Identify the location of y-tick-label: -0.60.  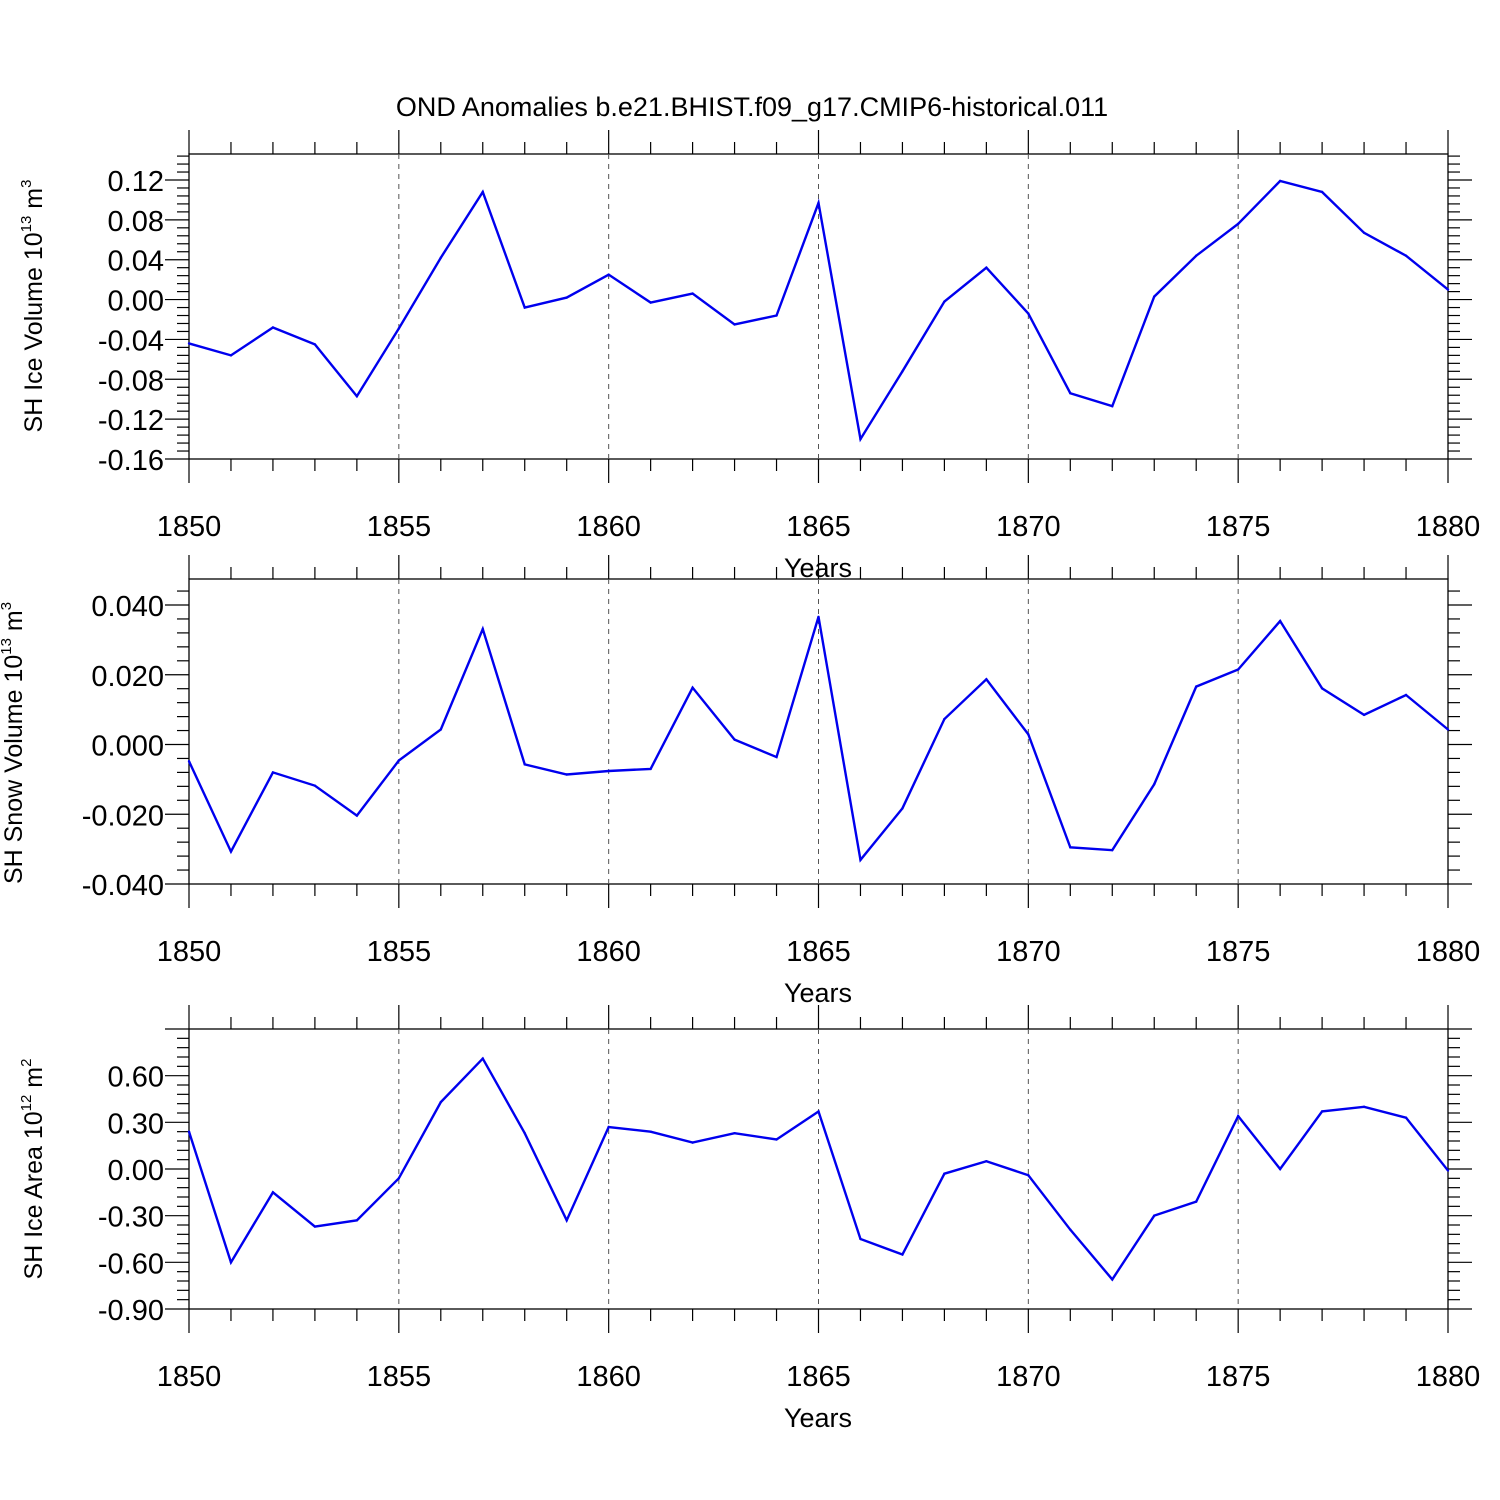
(131, 1264).